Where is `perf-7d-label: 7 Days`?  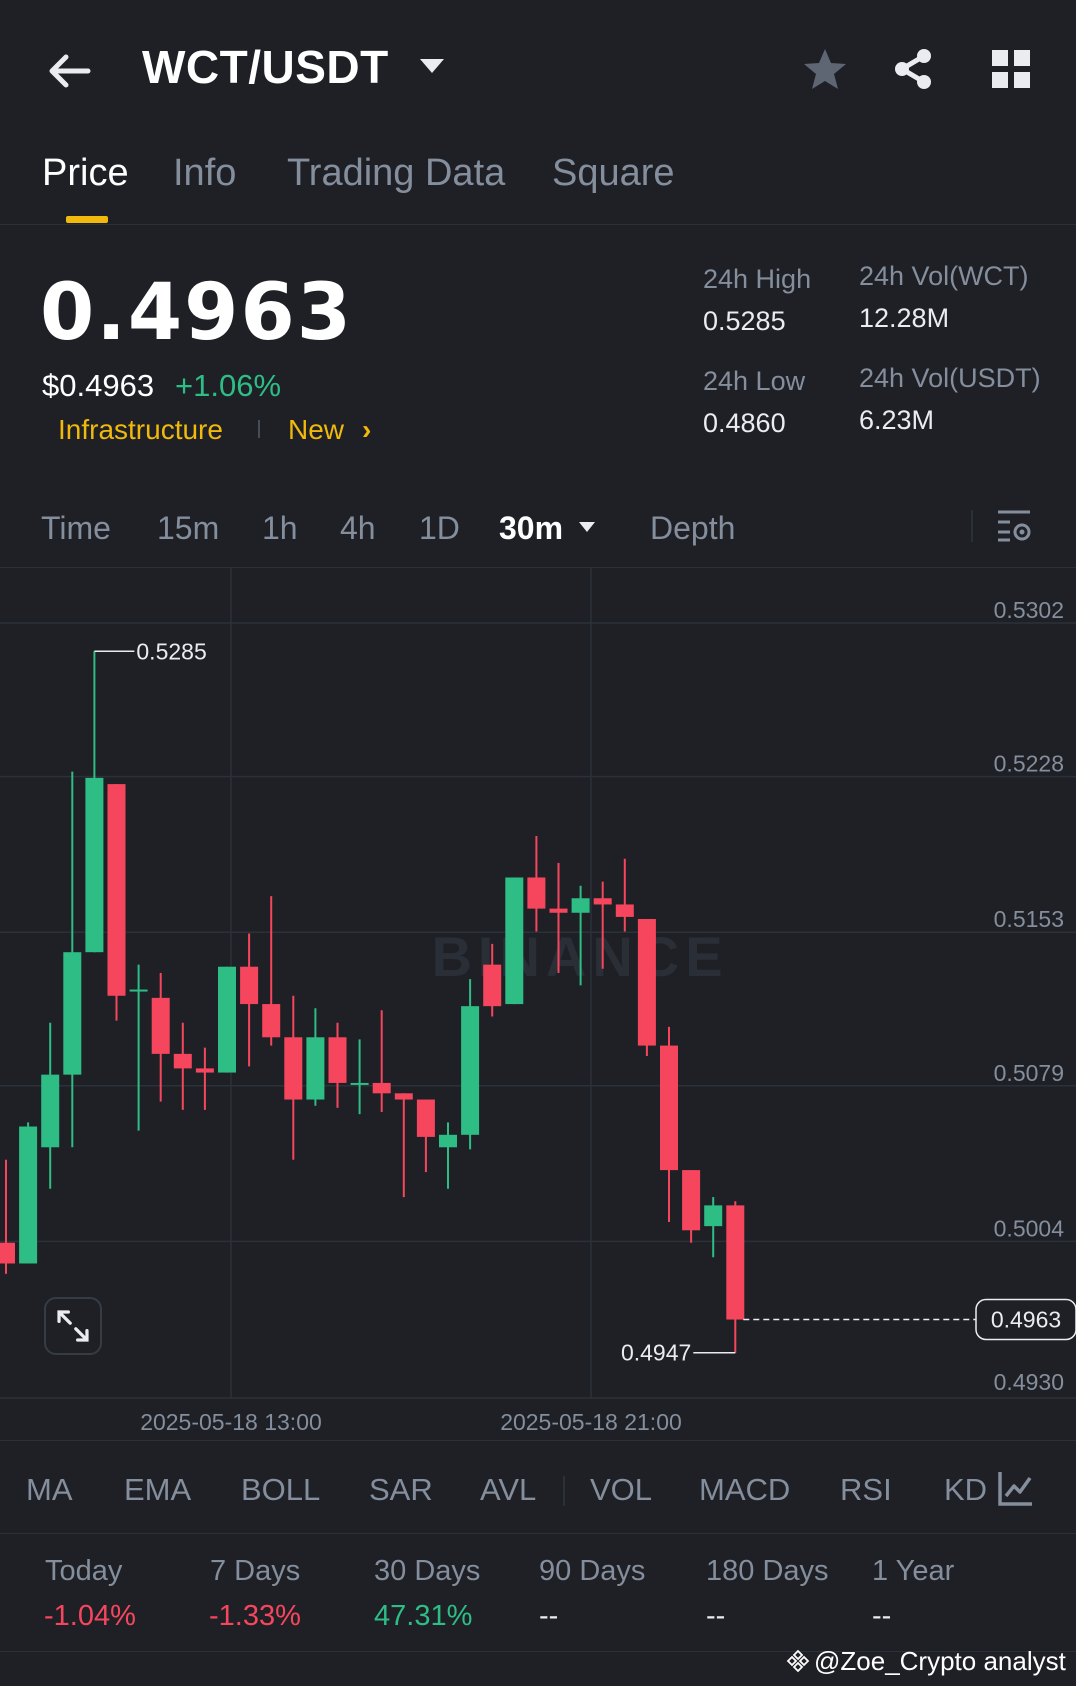 perf-7d-label: 7 Days is located at coordinates (255, 1571).